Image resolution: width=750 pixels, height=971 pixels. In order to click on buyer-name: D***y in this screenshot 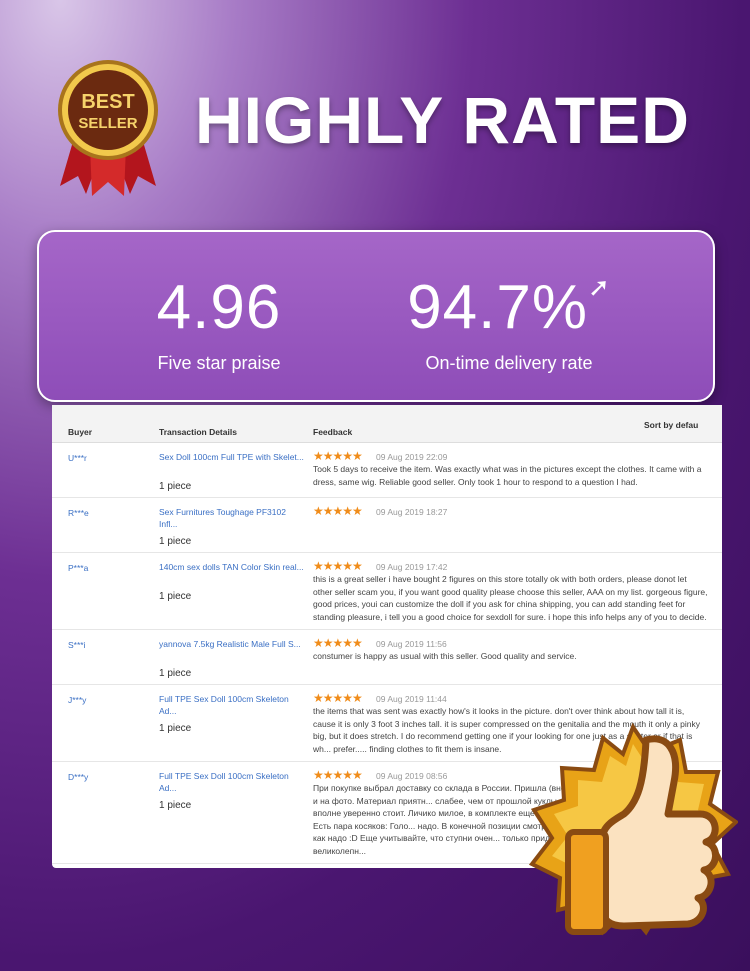, I will do `click(78, 777)`.